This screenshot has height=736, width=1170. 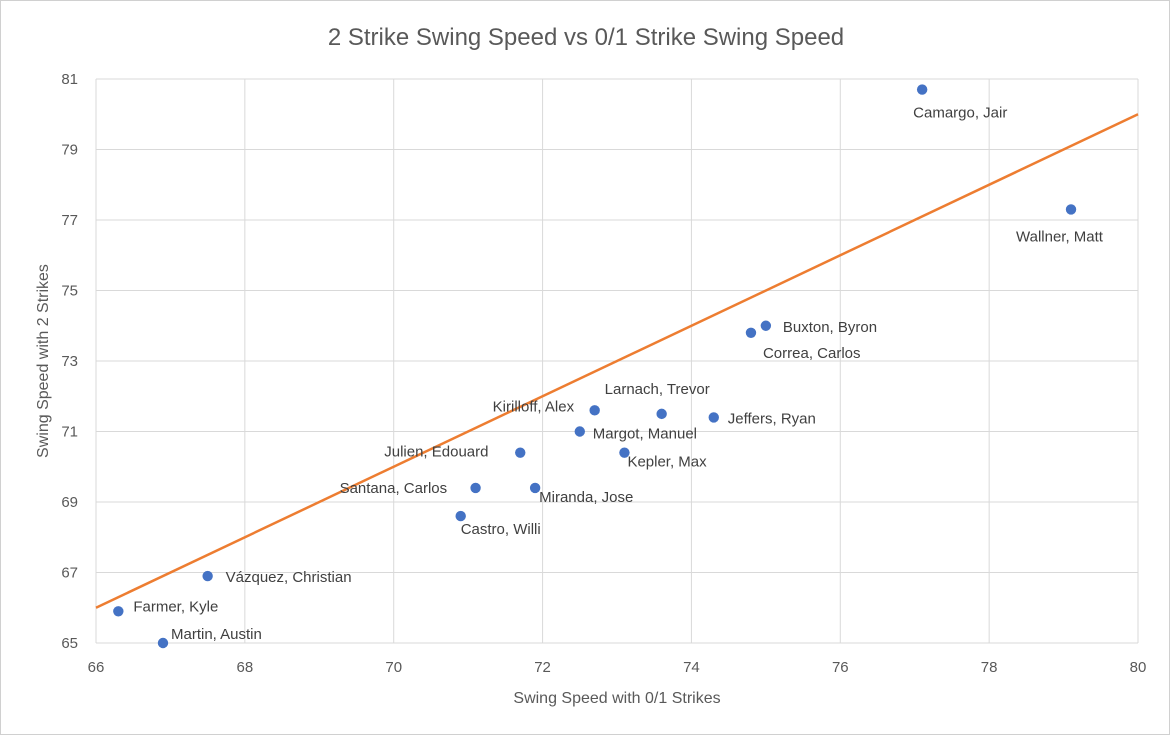 What do you see at coordinates (1060, 236) in the screenshot?
I see `point-label: Wallner, Matt` at bounding box center [1060, 236].